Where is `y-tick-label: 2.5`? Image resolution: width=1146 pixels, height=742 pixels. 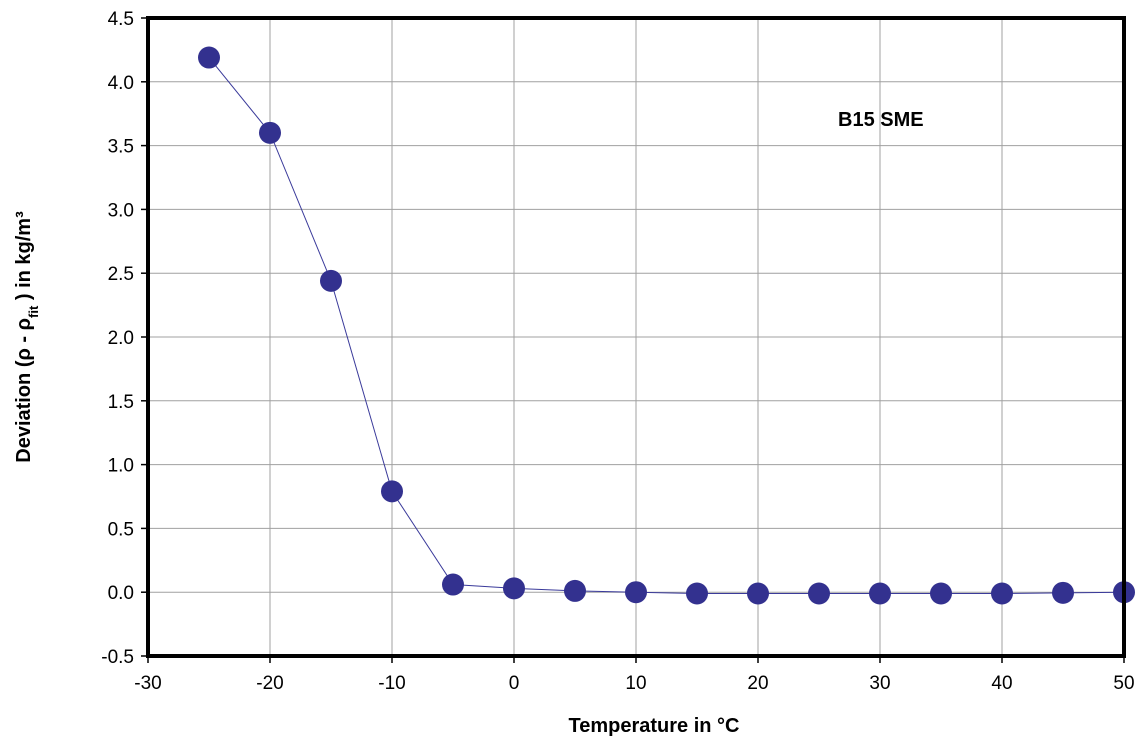 y-tick-label: 2.5 is located at coordinates (121, 274).